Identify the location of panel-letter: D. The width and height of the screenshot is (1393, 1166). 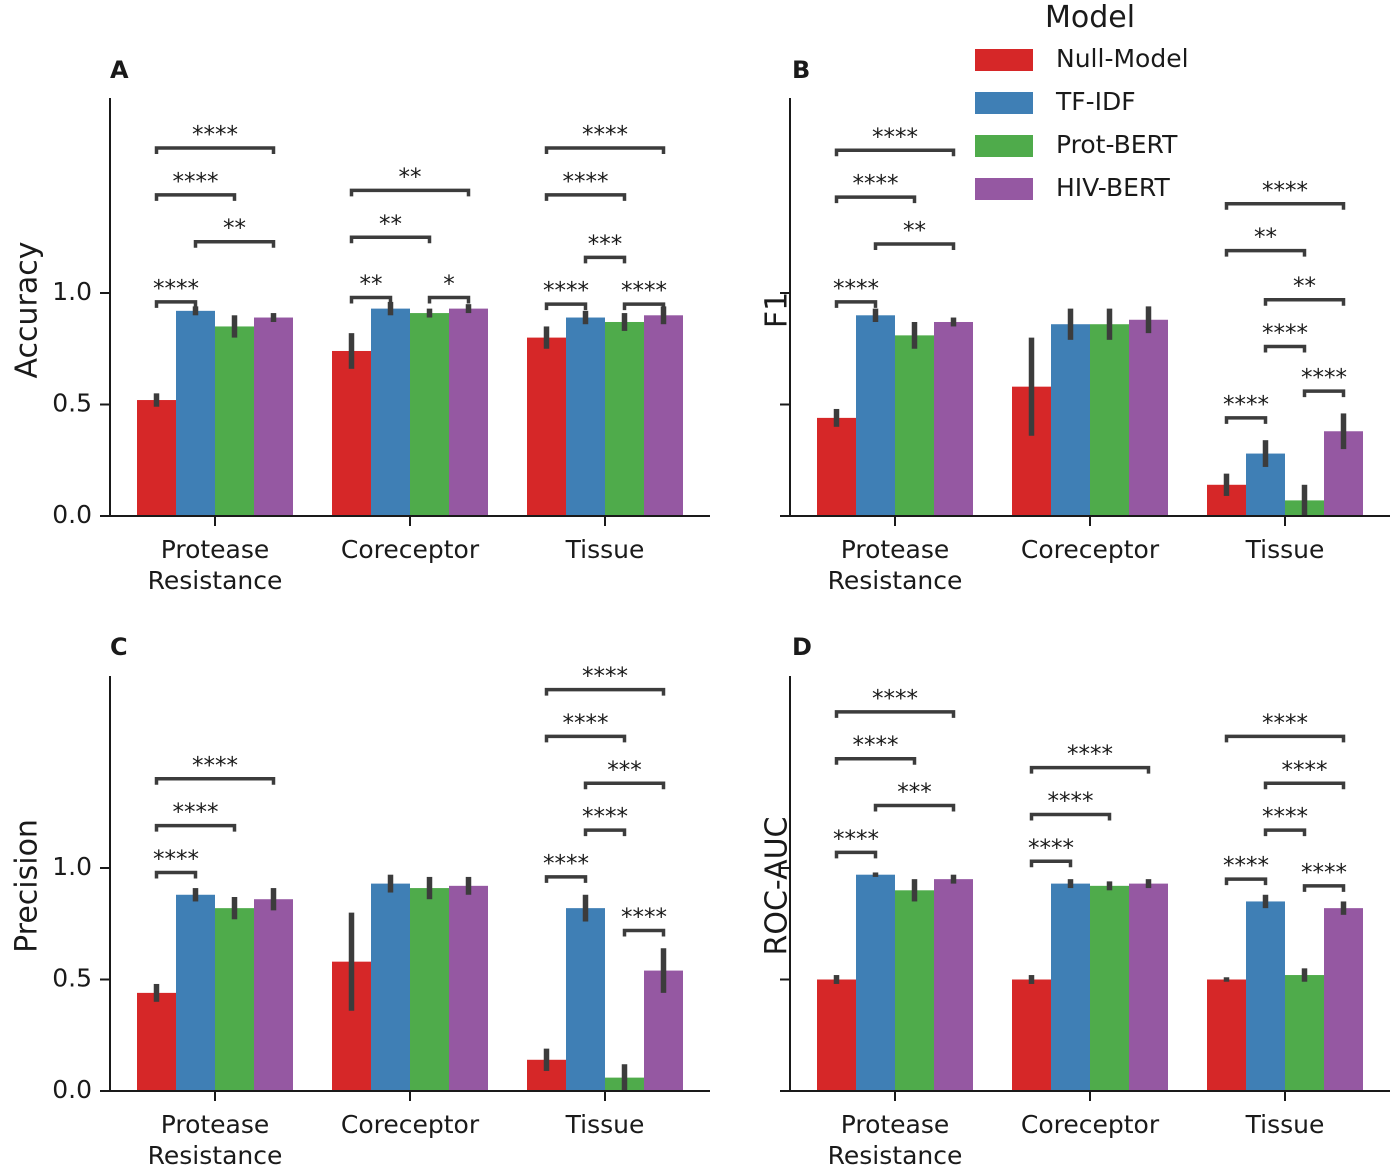
(802, 647).